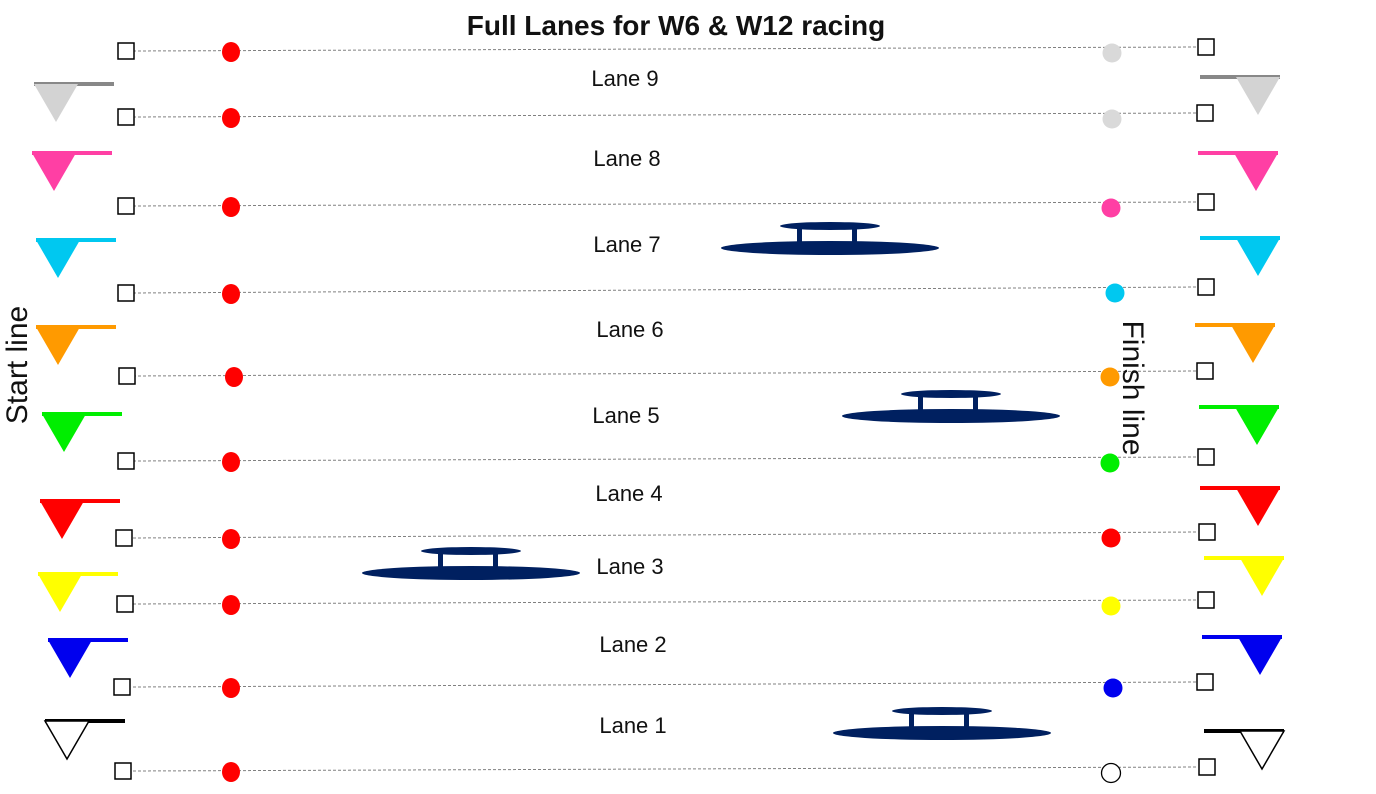 This screenshot has height=794, width=1376. I want to click on lane-label: Lane 2, so click(633, 644).